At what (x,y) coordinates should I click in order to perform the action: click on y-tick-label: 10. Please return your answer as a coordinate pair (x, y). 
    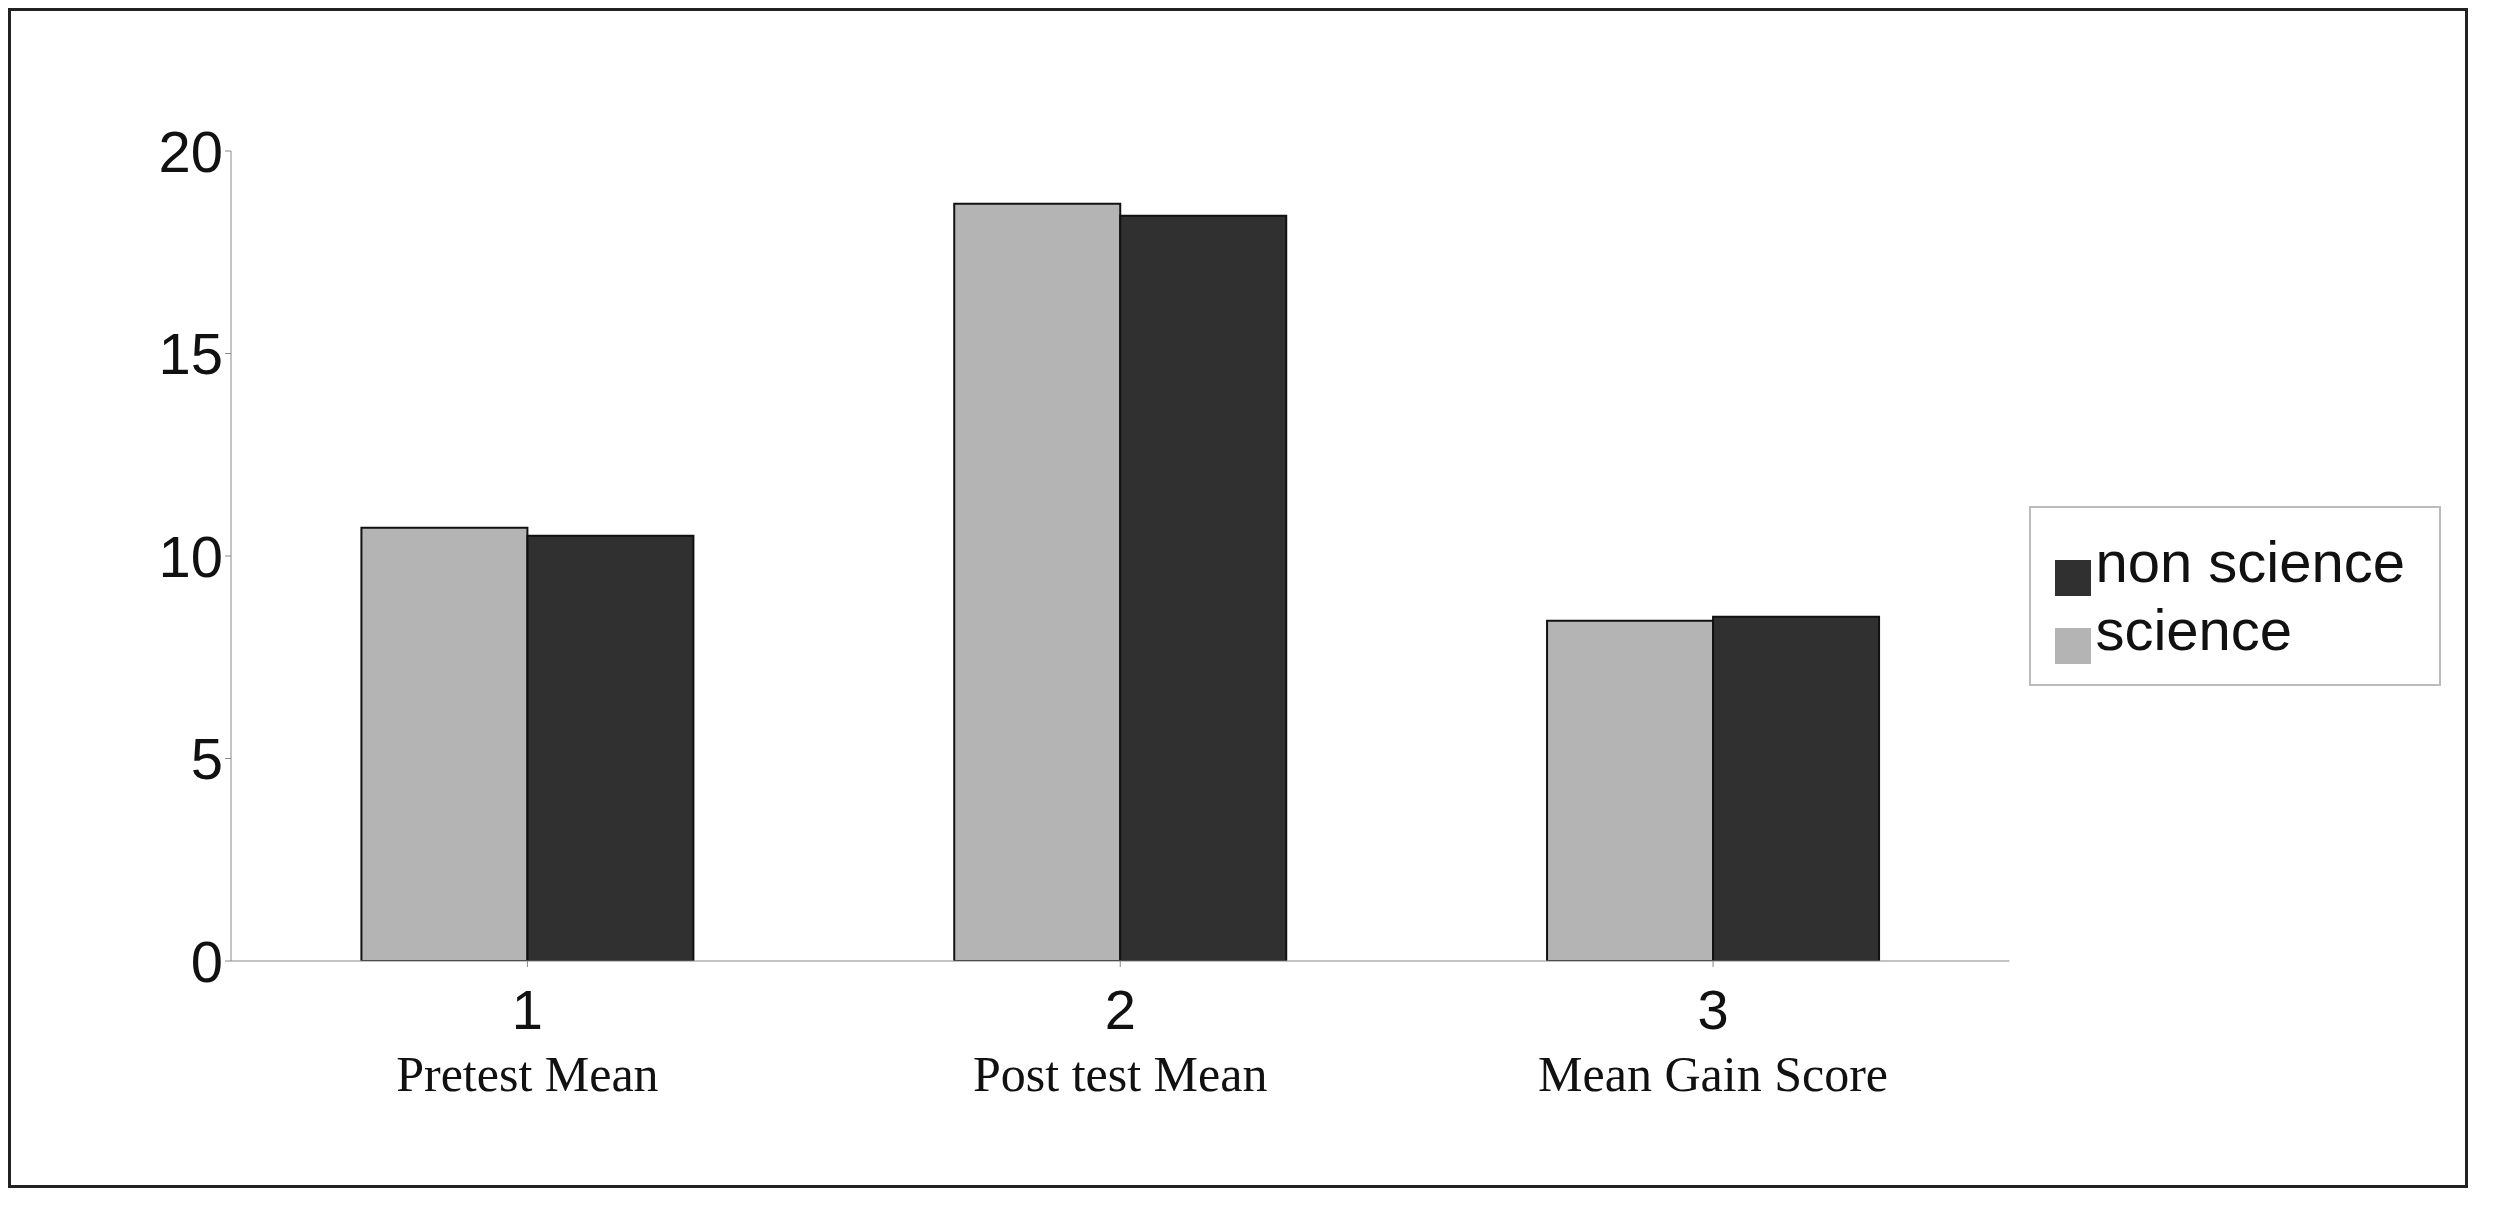
    Looking at the image, I should click on (190, 556).